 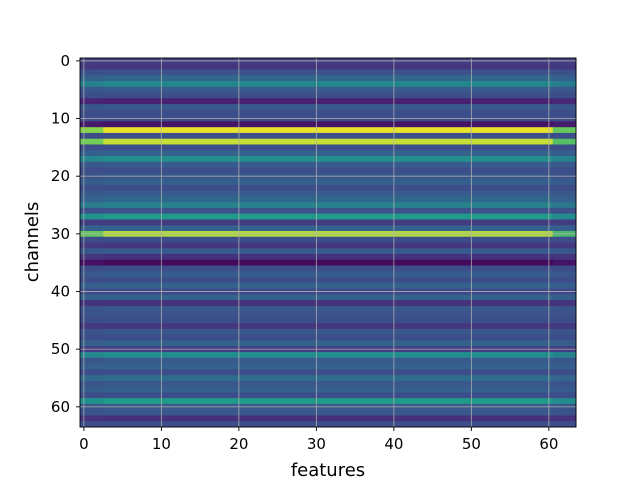 I want to click on y-tick-label: 0, so click(x=65, y=61).